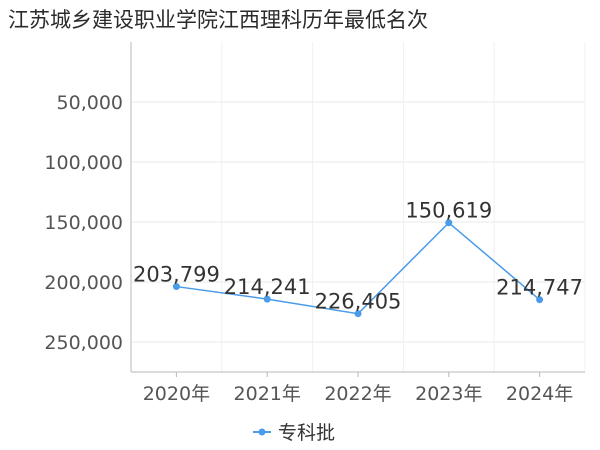 Image resolution: width=600 pixels, height=450 pixels. I want to click on legend-marker-icon, so click(262, 432).